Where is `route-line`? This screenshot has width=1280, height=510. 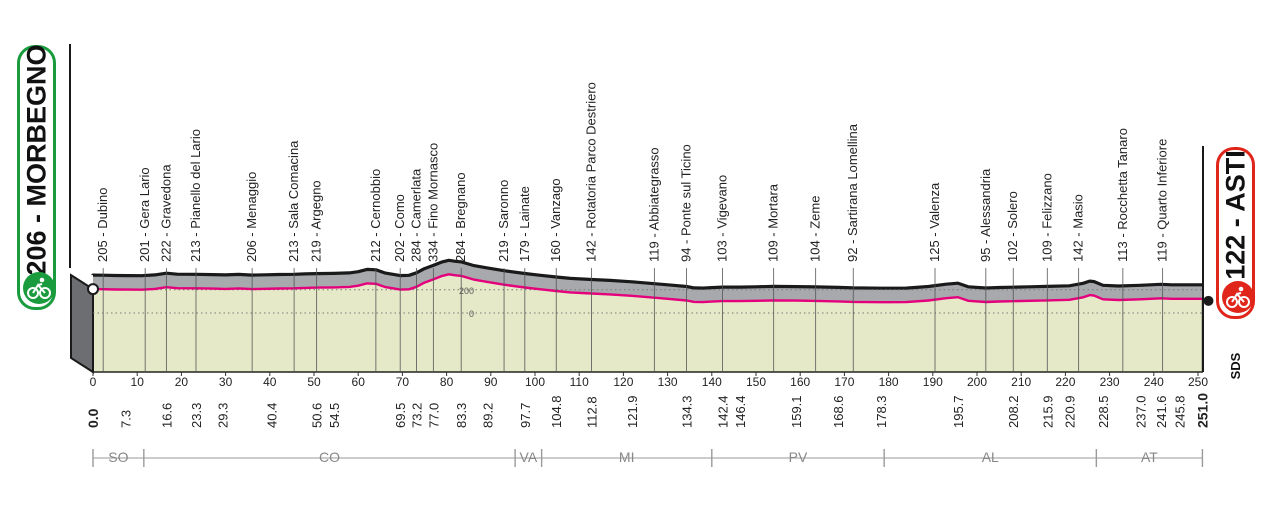 route-line is located at coordinates (647, 288).